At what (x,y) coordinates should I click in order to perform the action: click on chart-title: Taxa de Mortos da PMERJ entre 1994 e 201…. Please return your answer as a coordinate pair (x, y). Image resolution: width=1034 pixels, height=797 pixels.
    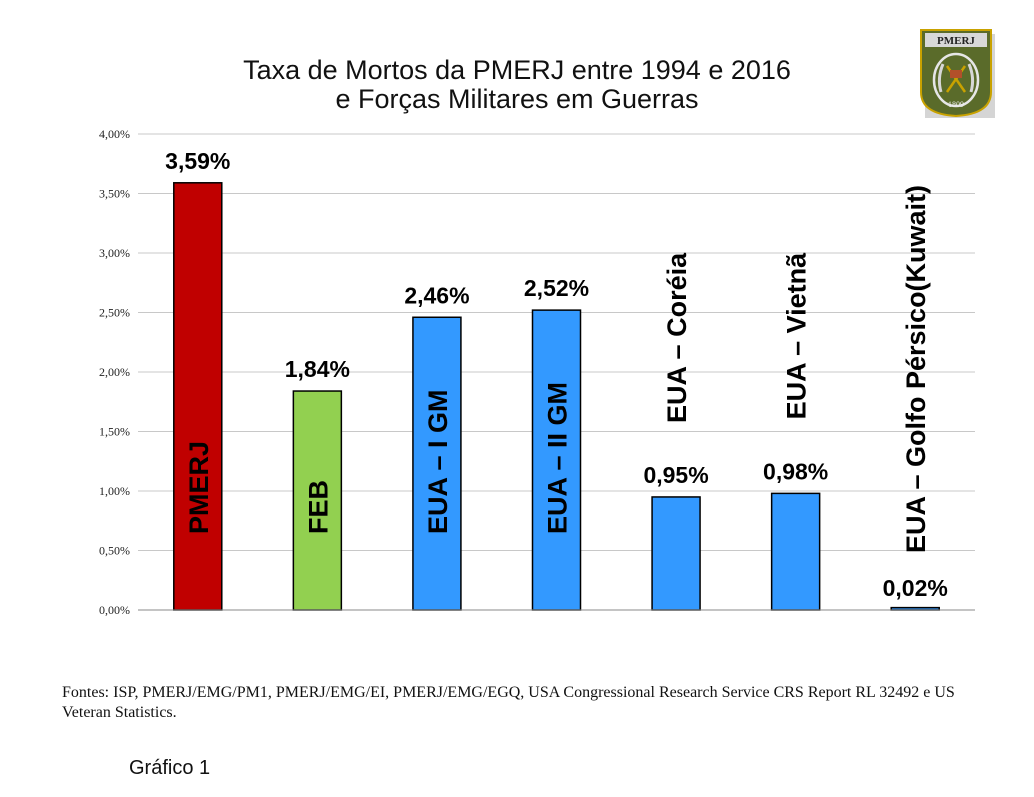
    Looking at the image, I should click on (517, 84).